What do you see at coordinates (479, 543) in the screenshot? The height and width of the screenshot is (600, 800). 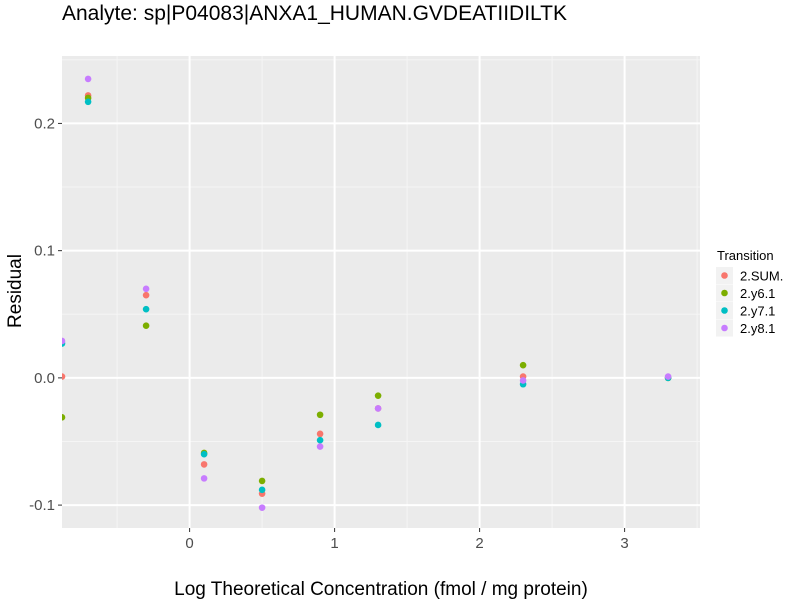 I see `x-tick-label: 2` at bounding box center [479, 543].